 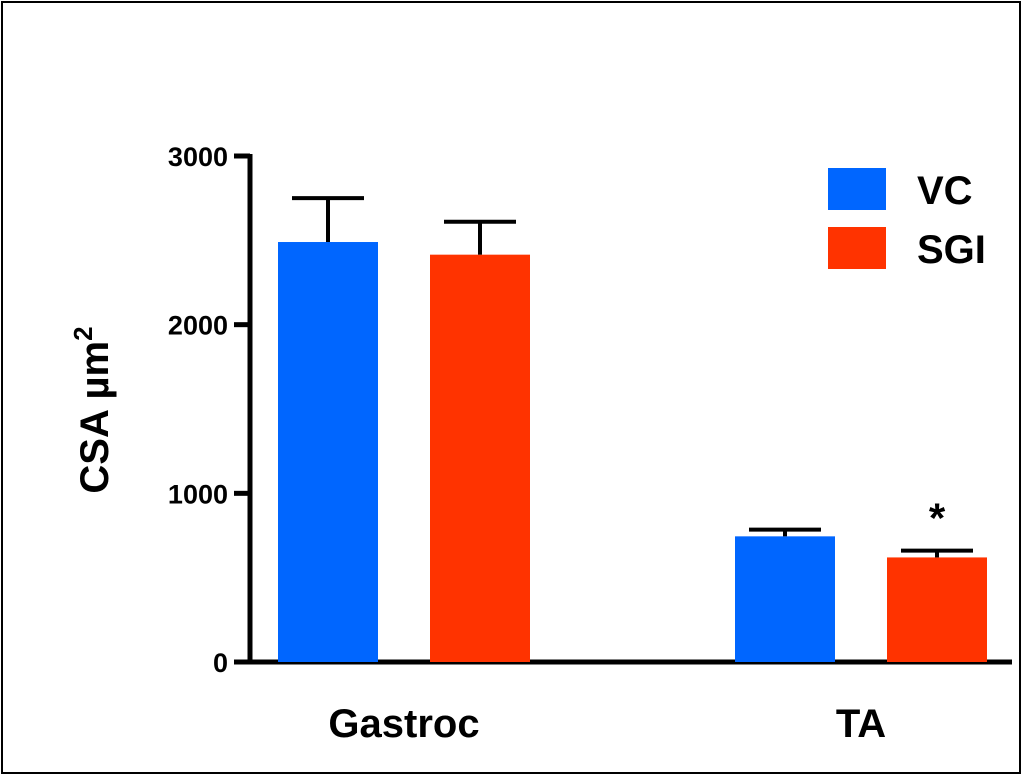 What do you see at coordinates (198, 326) in the screenshot?
I see `y-tick-label-2000: 2000` at bounding box center [198, 326].